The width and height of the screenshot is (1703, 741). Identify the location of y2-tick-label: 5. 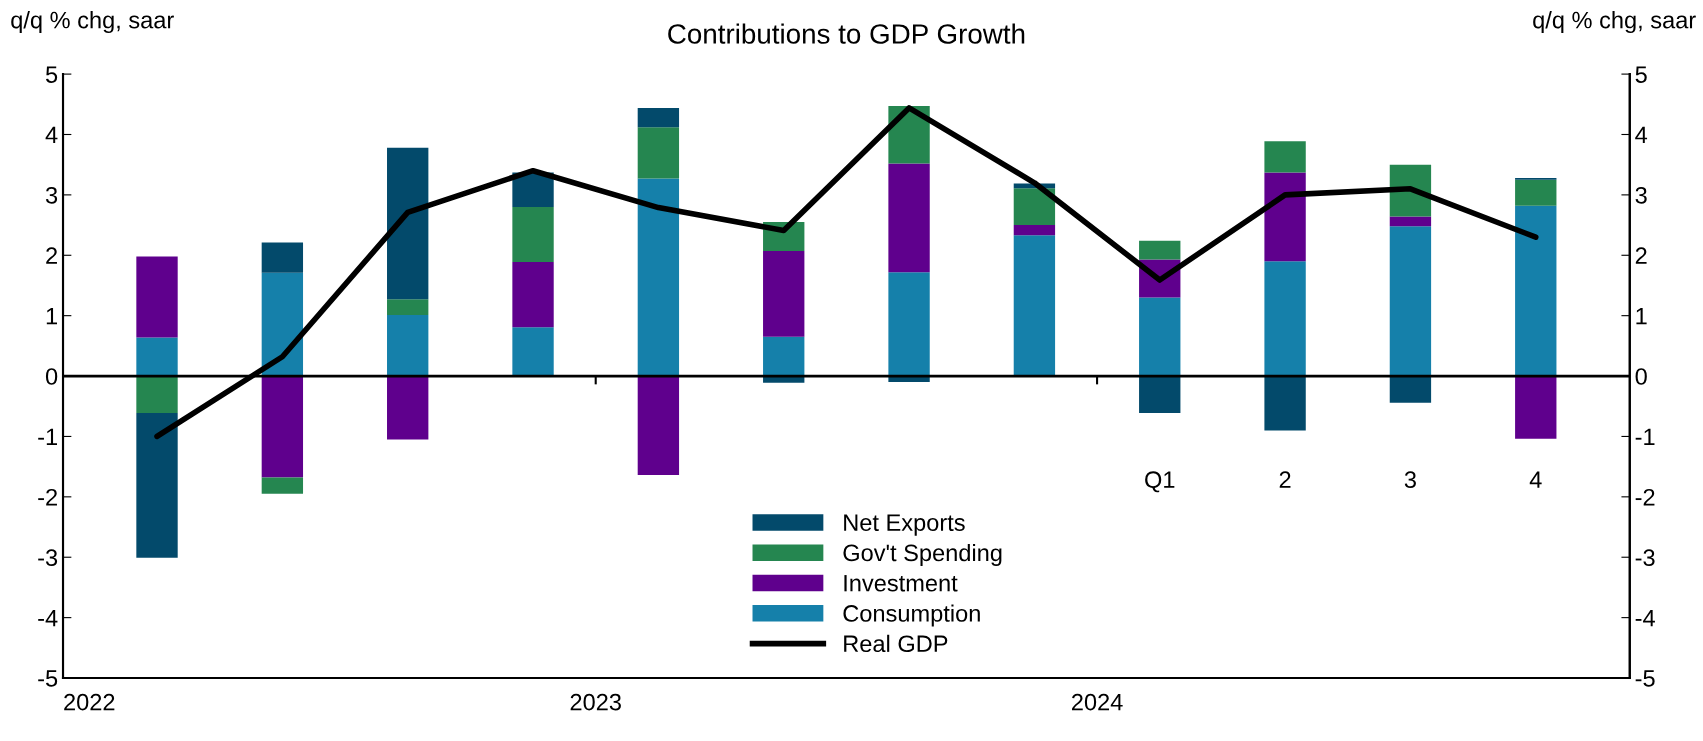
(1641, 74).